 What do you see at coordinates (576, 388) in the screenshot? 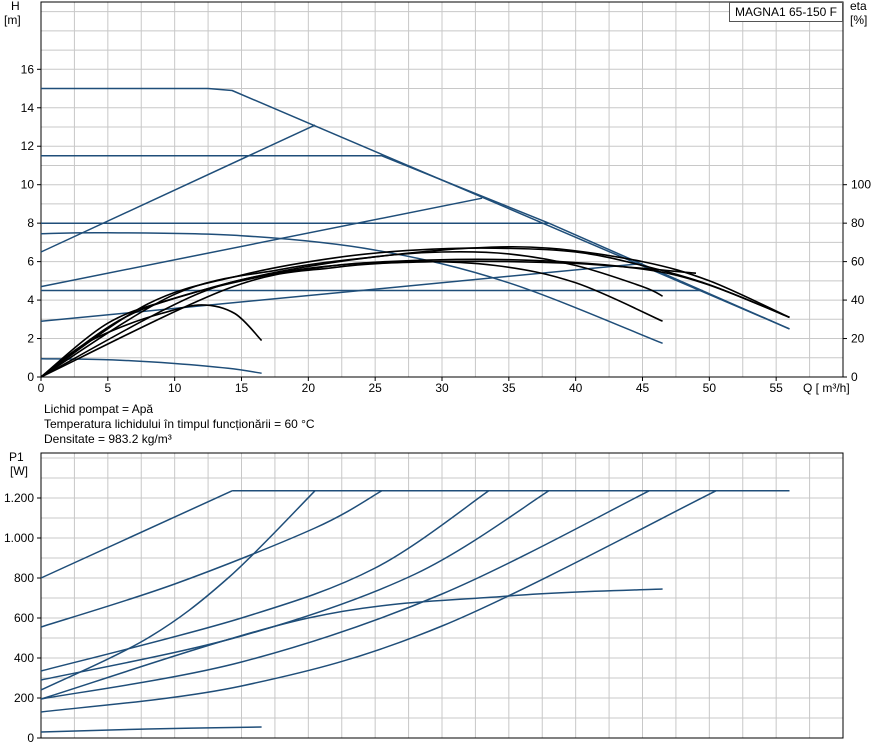
I see `head-x-tick-label: 40` at bounding box center [576, 388].